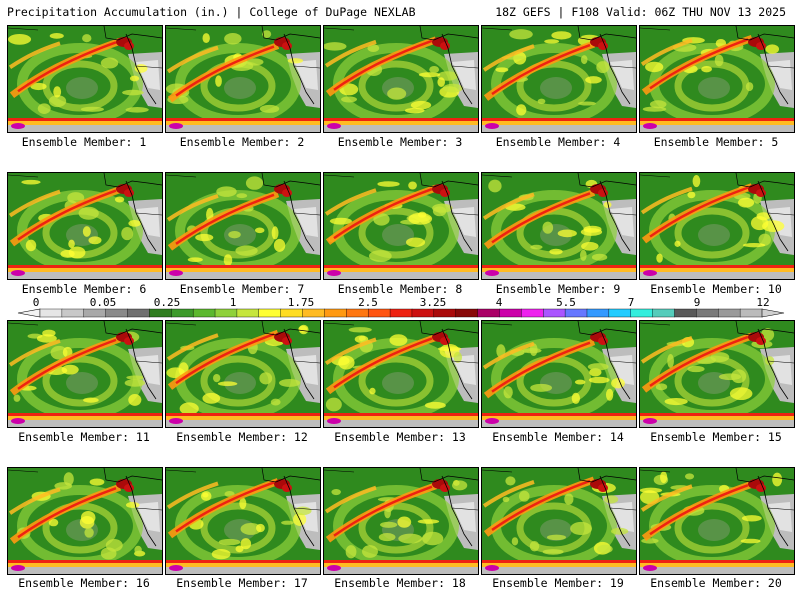 This screenshot has height=600, width=800. I want to click on colorbar-tick-label: 4, so click(499, 302).